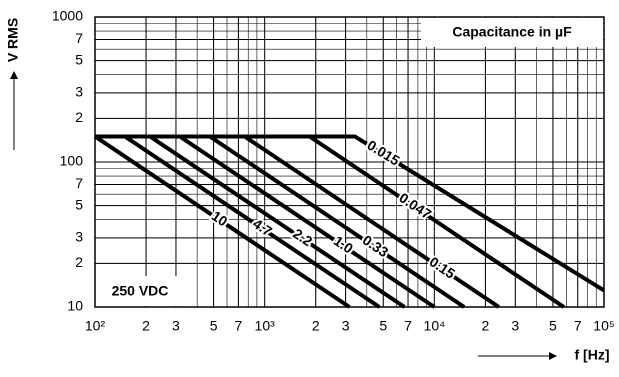  Describe the element at coordinates (75, 306) in the screenshot. I see `y-tick-label: 10` at that location.